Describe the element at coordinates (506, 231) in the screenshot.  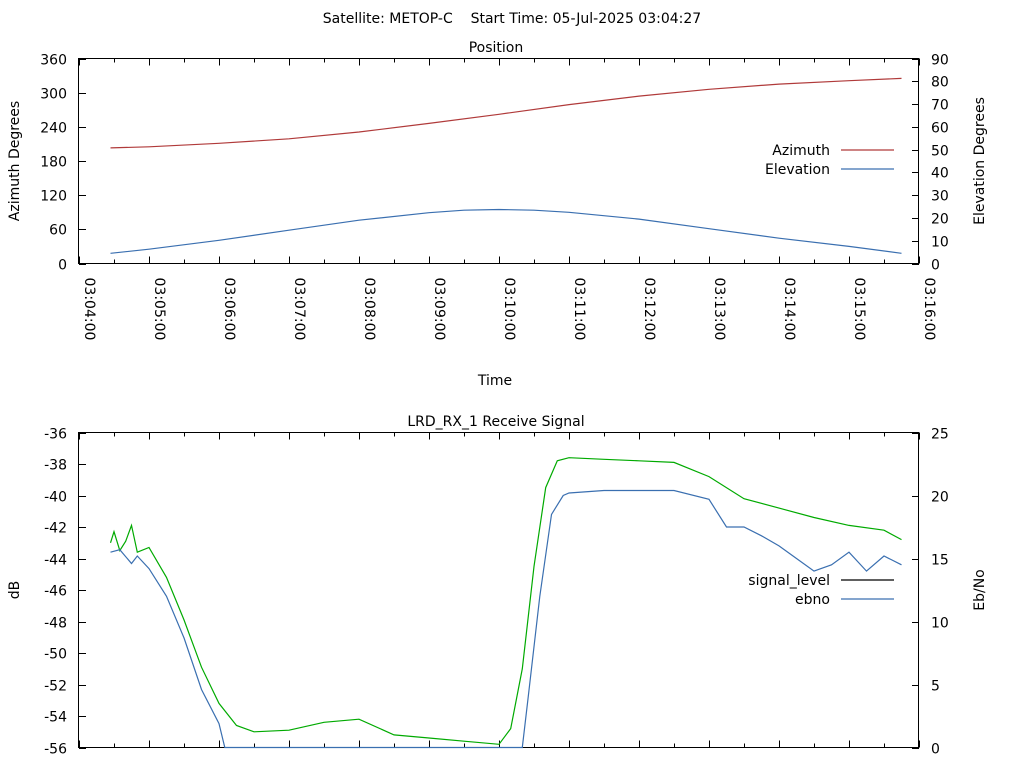
I see `elevation-series-line` at that location.